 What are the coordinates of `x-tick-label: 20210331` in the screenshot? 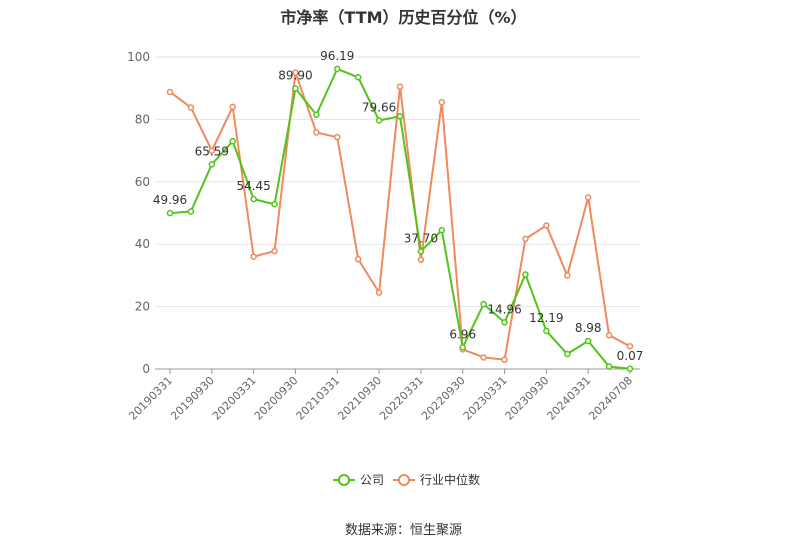 It's located at (318, 398).